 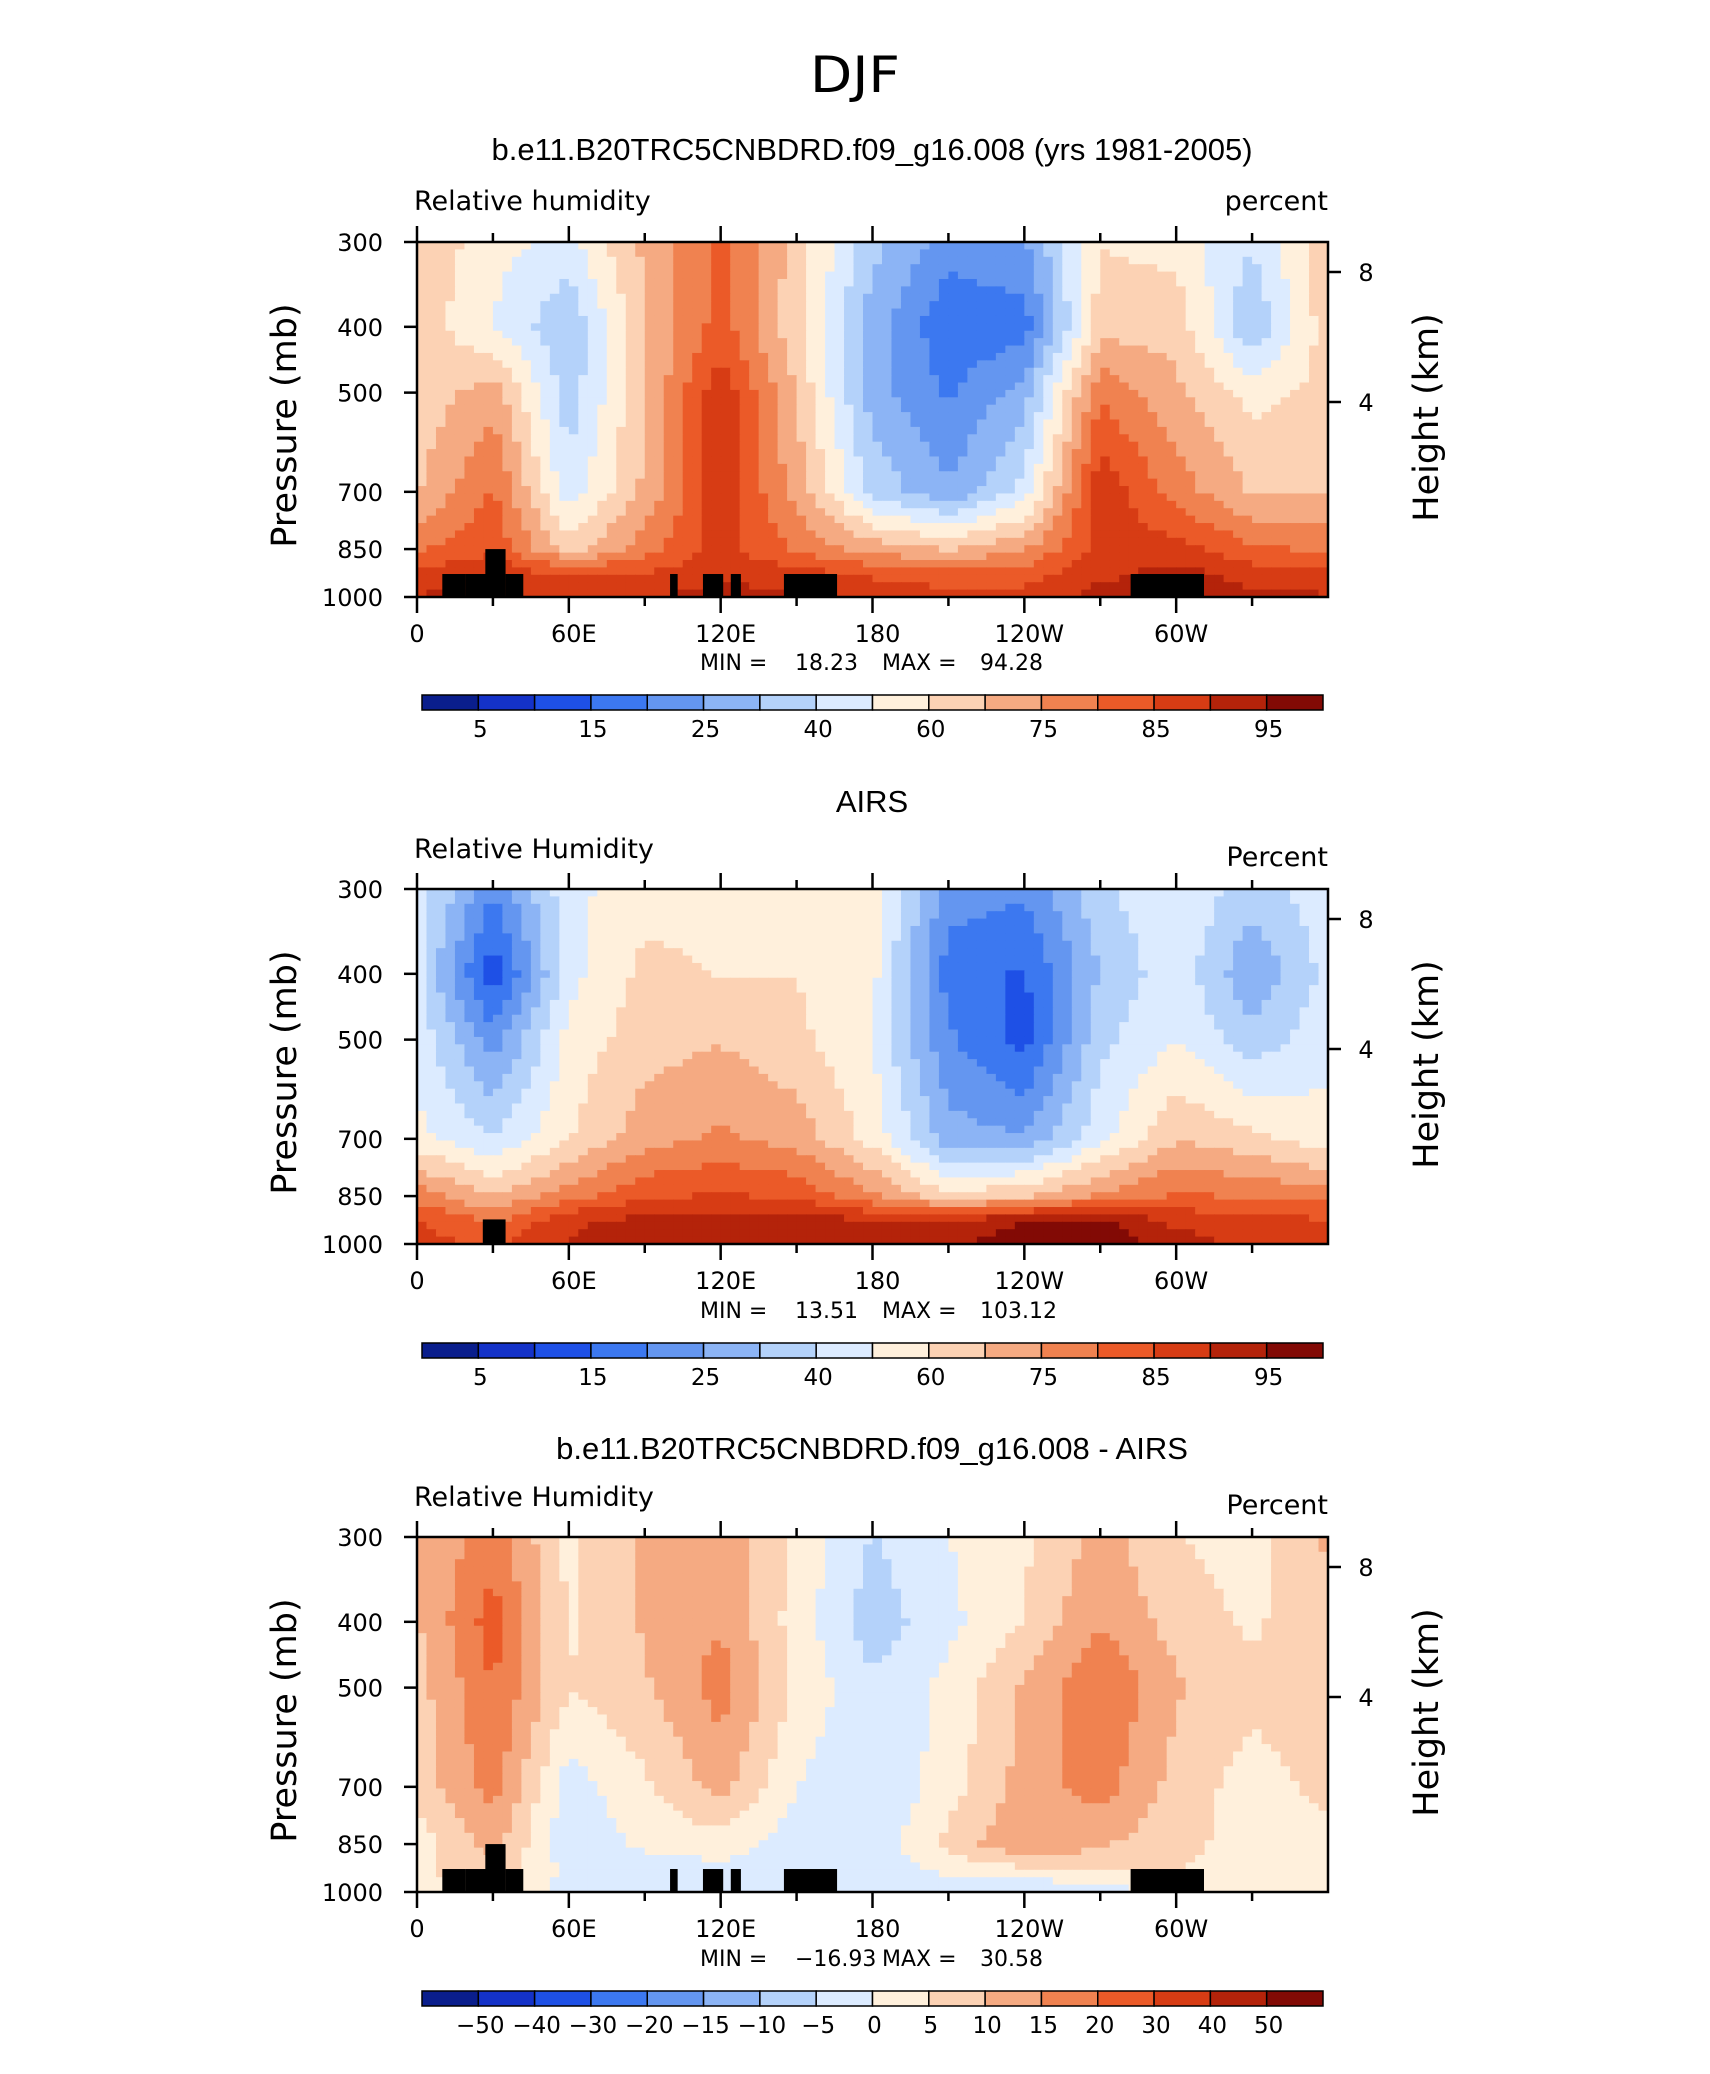 I want to click on colorbar-label: 60, so click(x=930, y=730).